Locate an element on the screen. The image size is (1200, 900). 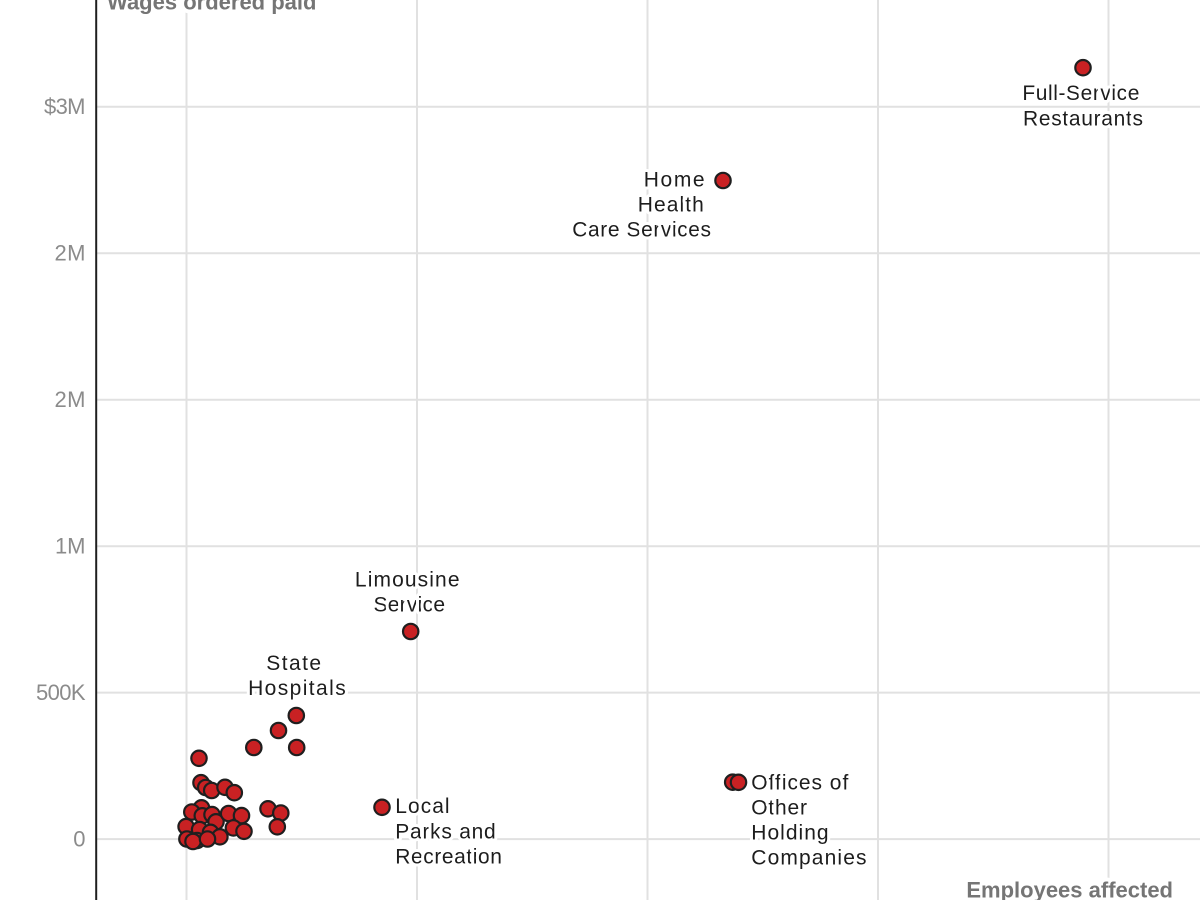
svg-text: Wages ordered paid is located at coordinates (211, 7).